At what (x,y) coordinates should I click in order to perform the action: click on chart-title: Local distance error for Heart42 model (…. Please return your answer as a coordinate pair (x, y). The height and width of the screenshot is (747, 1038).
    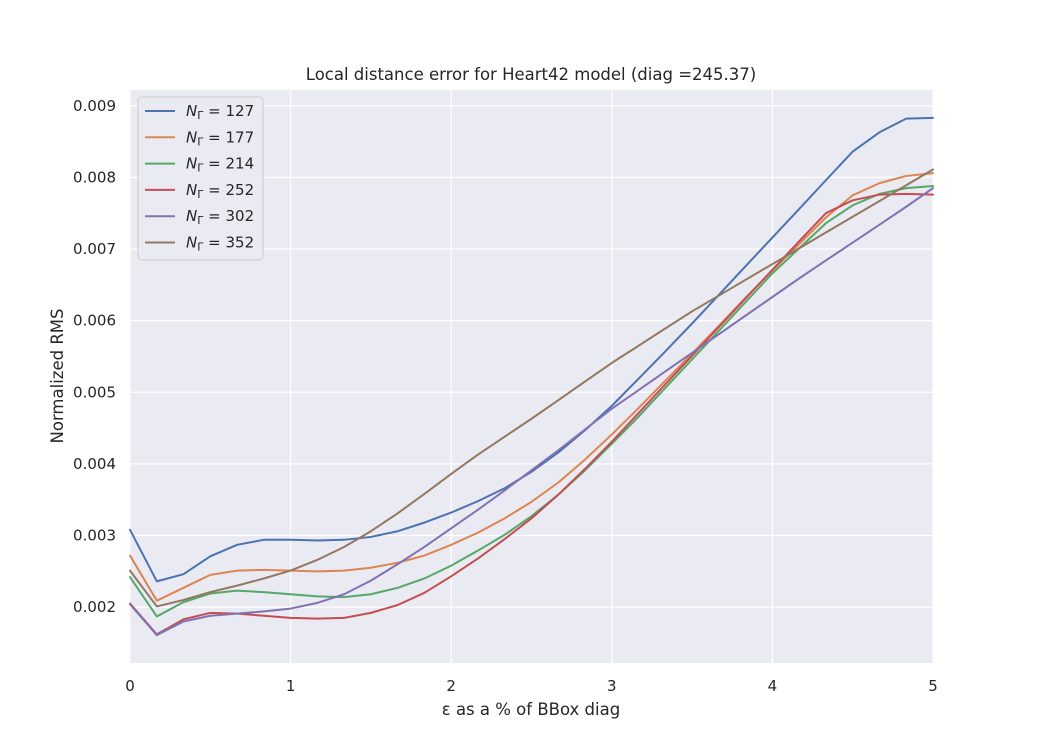
    Looking at the image, I should click on (531, 74).